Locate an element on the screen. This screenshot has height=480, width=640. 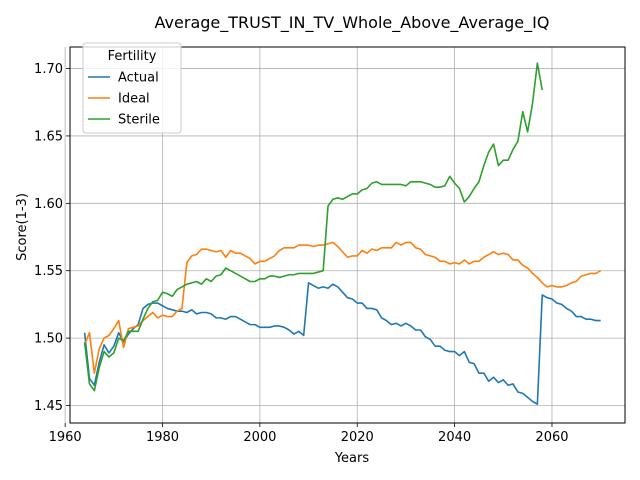
y-tick-label: 1.65 is located at coordinates (48, 136).